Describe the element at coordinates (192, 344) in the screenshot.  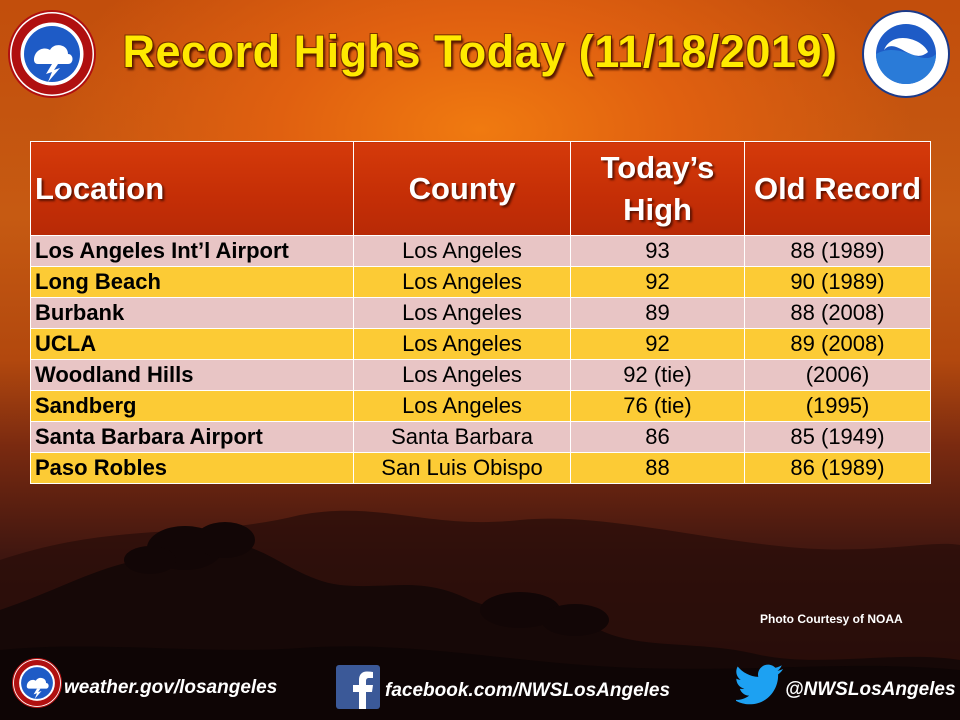
I see `cell-location: UCLA` at that location.